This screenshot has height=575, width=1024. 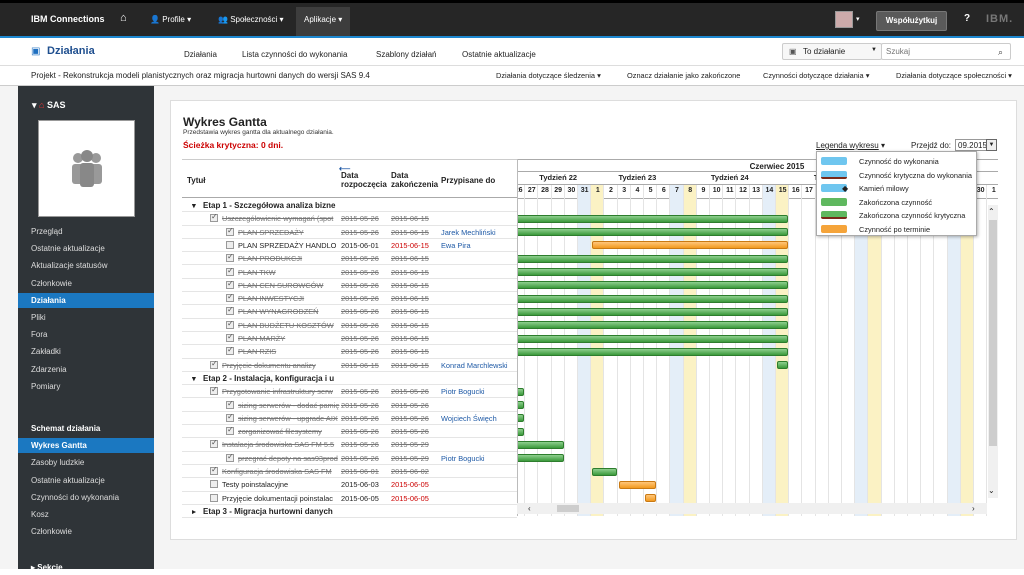 What do you see at coordinates (47, 231) in the screenshot?
I see `sidebar-item: Przegląd` at bounding box center [47, 231].